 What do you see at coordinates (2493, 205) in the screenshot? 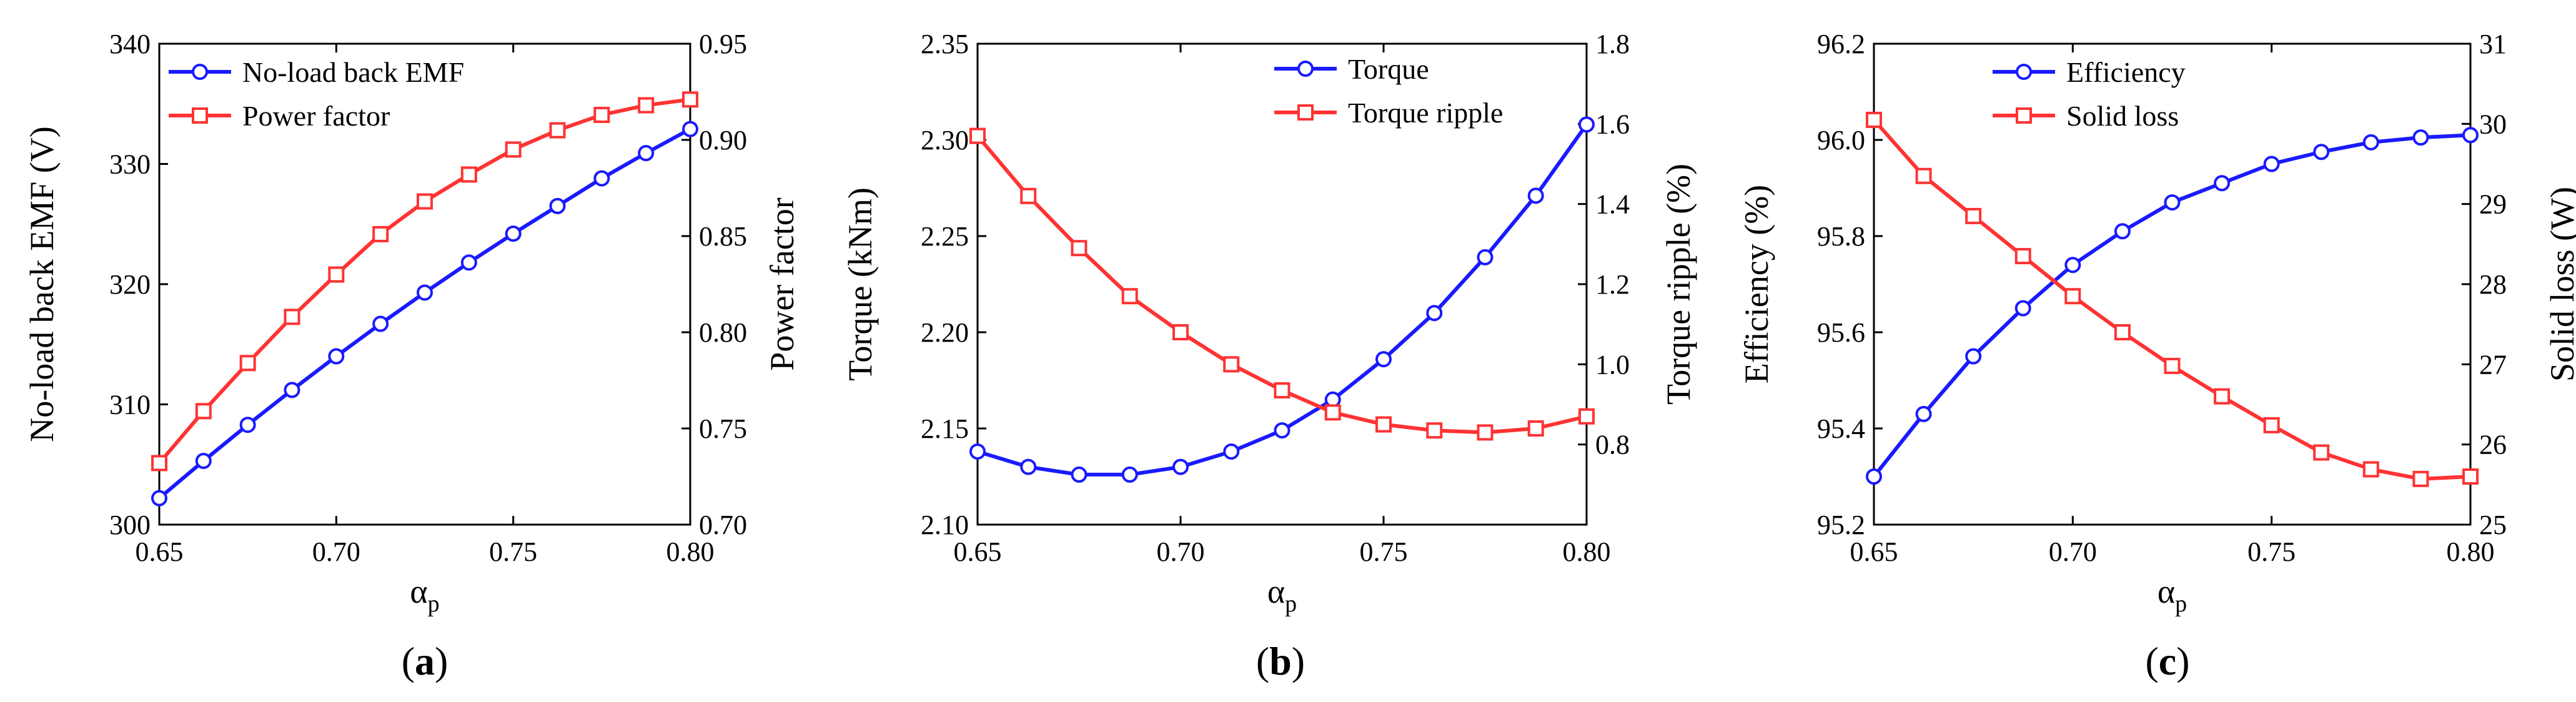
I see `y-right-tick-label: 29` at bounding box center [2493, 205].